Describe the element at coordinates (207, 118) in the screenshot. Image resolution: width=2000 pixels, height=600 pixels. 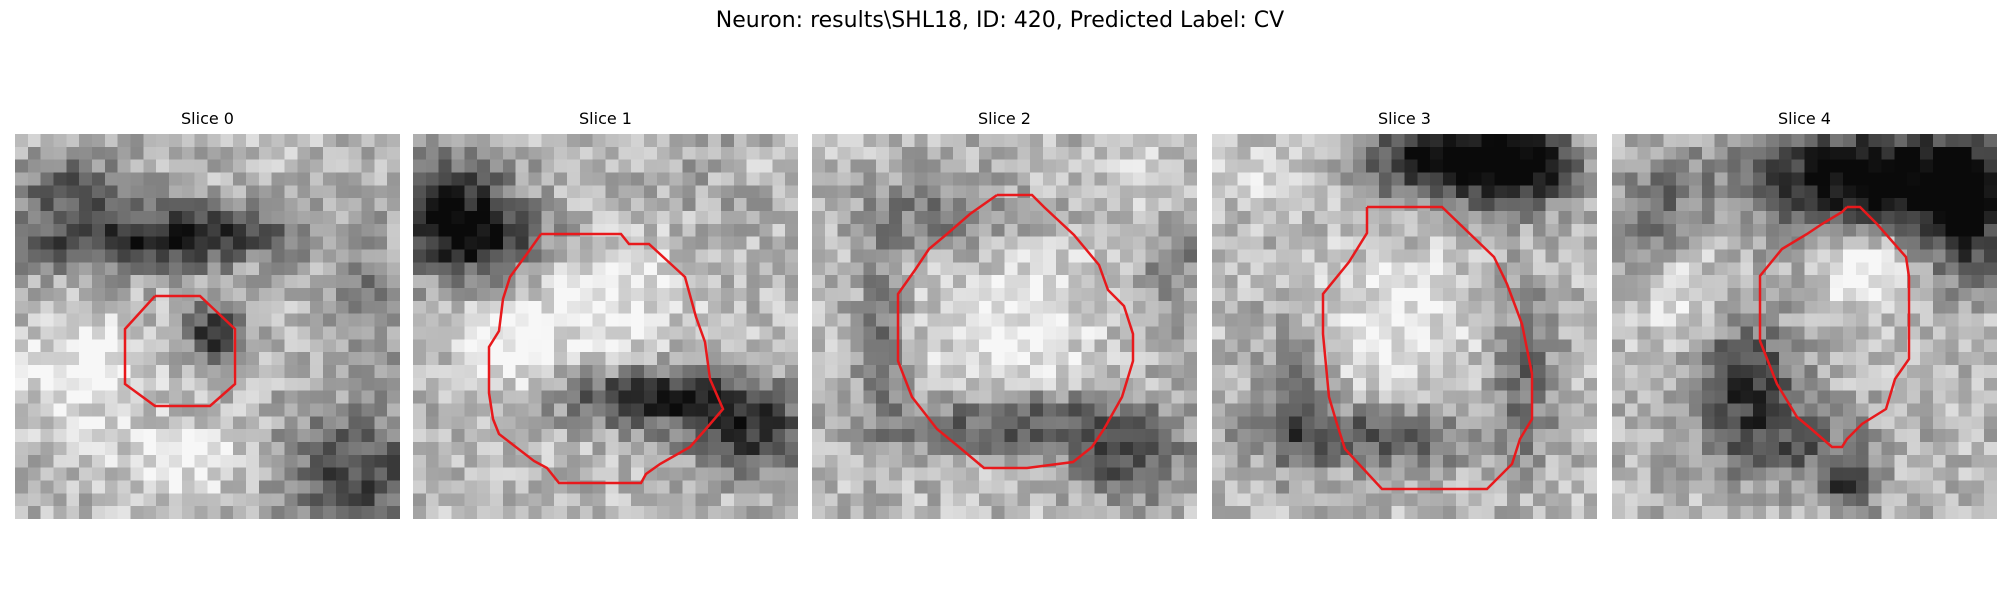
I see `slice-title: Slice 0` at that location.